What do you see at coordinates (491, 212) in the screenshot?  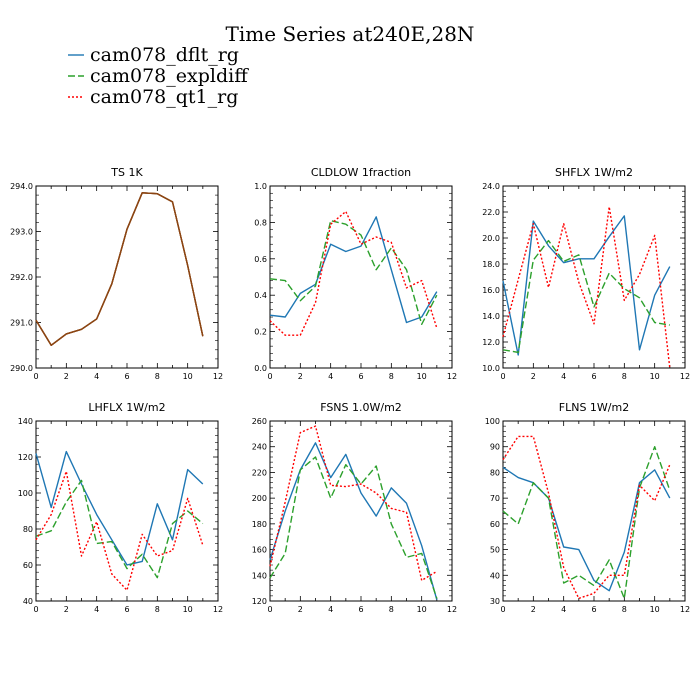 I see `y-tick-label: 22.0` at bounding box center [491, 212].